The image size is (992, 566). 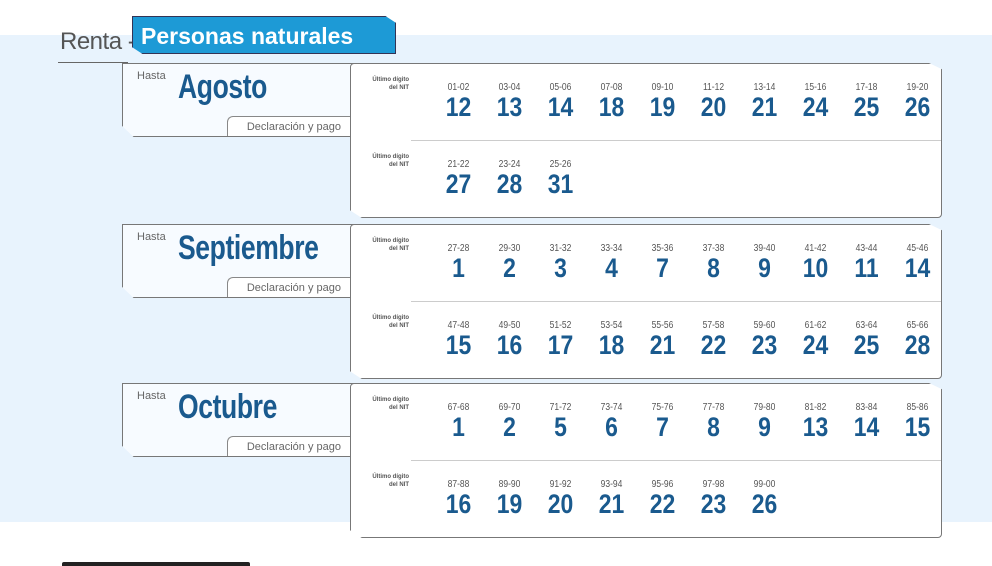 What do you see at coordinates (815, 107) in the screenshot?
I see `due-day: 24` at bounding box center [815, 107].